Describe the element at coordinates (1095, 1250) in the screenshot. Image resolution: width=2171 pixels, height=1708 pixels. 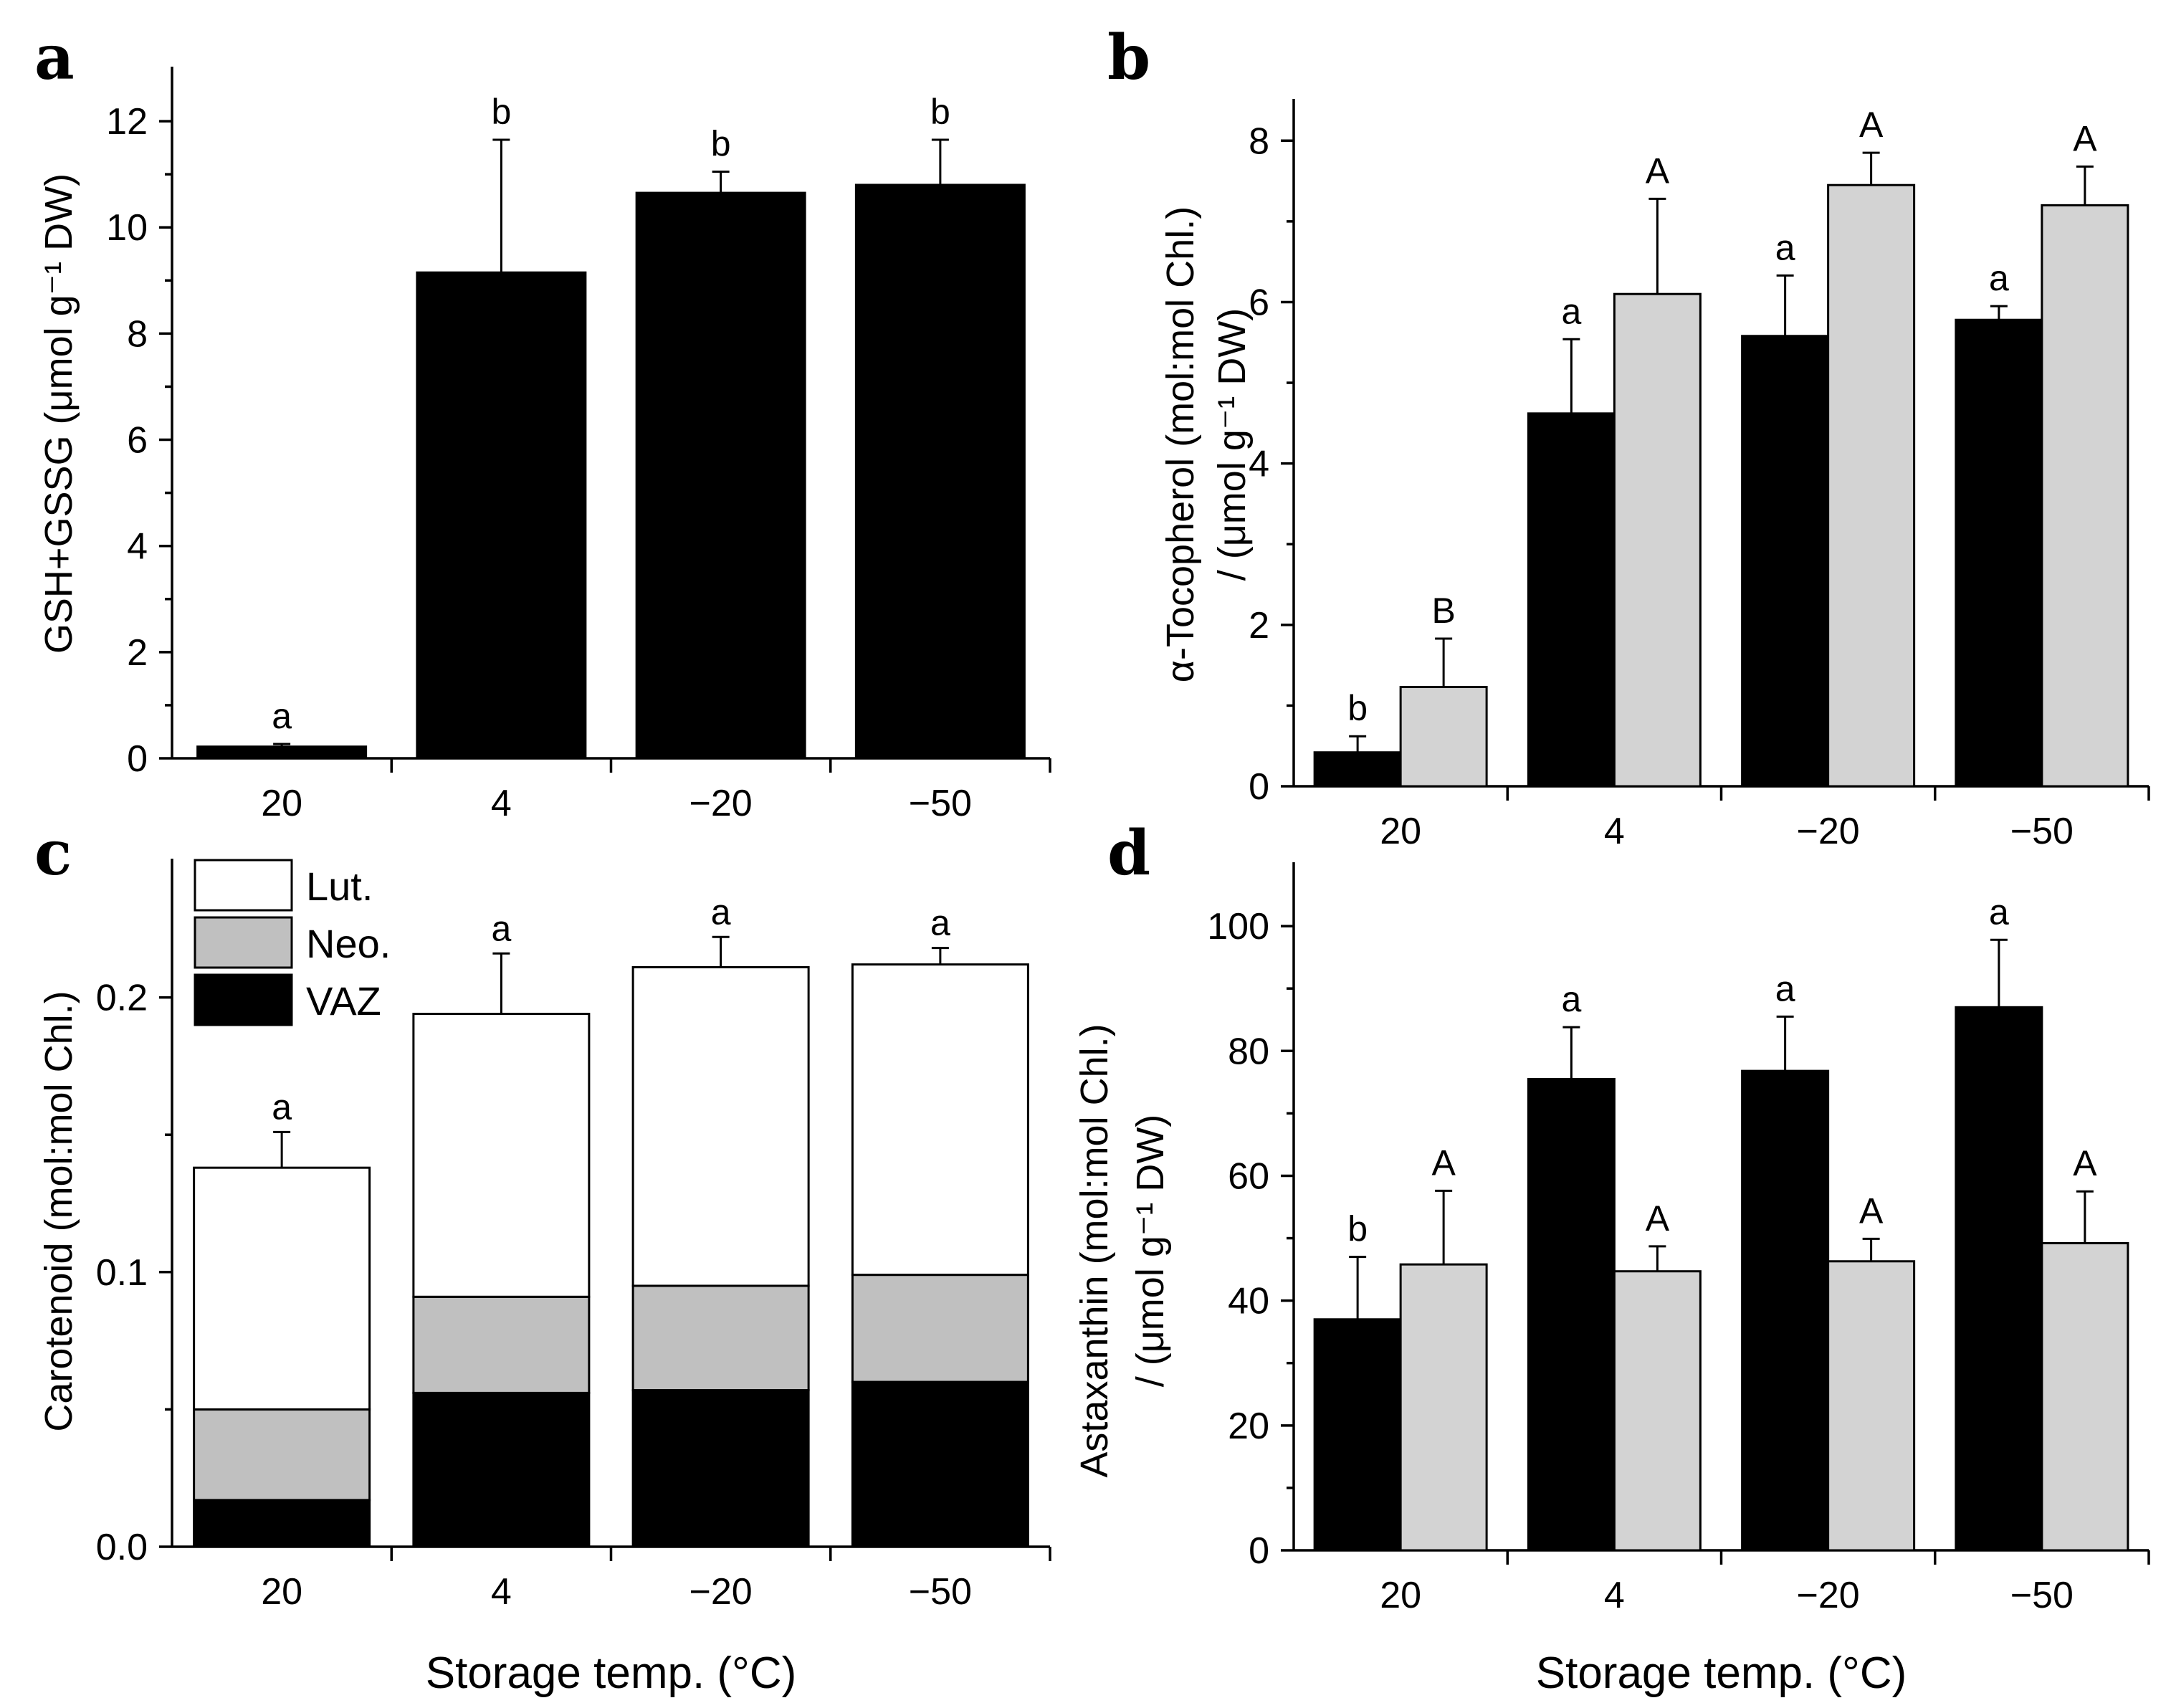
I see `y-axis-label: Astaxanthin (mol:mol Chl.)` at that location.